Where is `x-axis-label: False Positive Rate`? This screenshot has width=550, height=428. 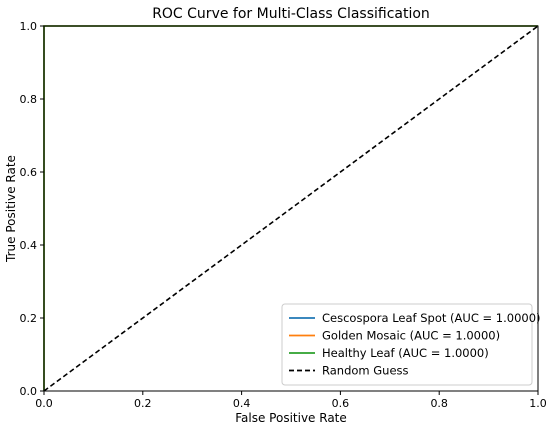 x-axis-label: False Positive Rate is located at coordinates (291, 418).